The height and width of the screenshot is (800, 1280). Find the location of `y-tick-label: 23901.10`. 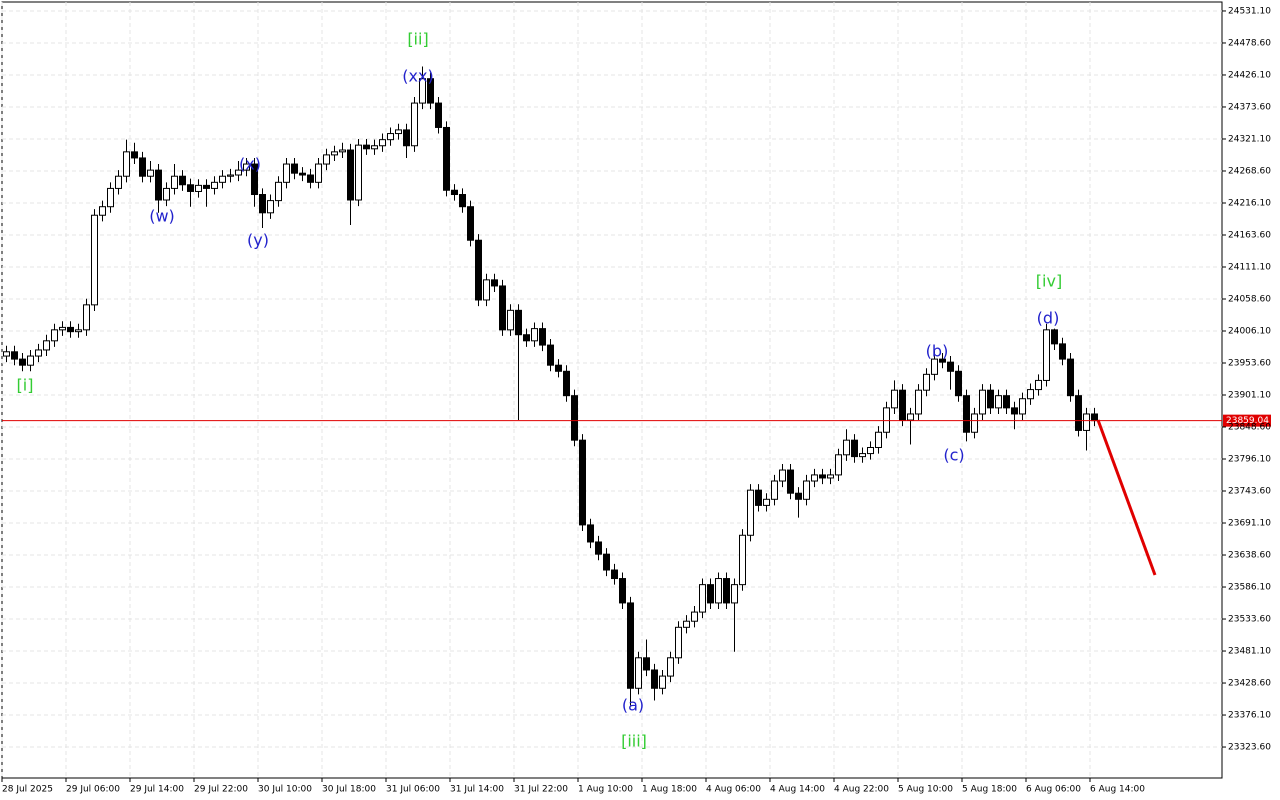

y-tick-label: 23901.10 is located at coordinates (1249, 396).